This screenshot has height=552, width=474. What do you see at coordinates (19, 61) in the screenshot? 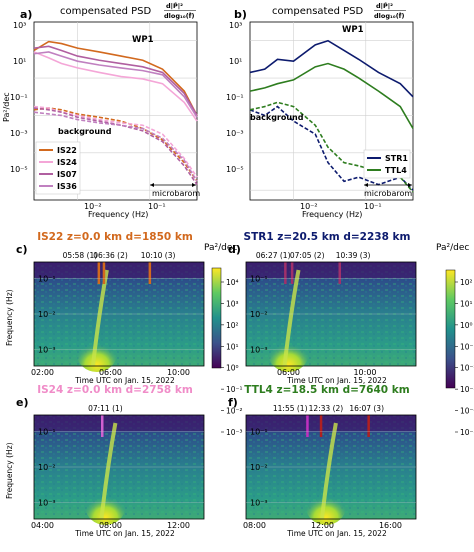
I see `panel-a-ytick: 10¹` at bounding box center [19, 61].